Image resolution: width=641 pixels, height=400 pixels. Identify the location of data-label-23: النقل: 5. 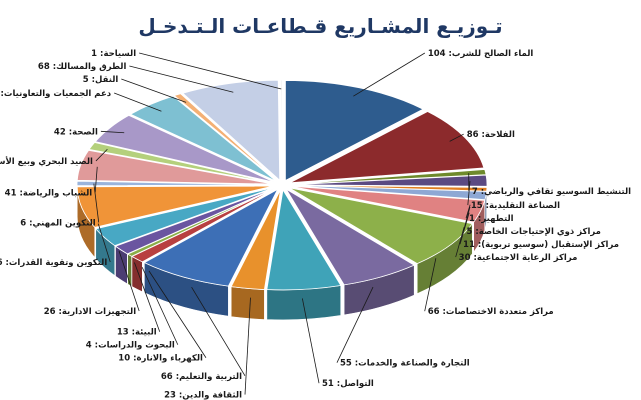
(101, 80).